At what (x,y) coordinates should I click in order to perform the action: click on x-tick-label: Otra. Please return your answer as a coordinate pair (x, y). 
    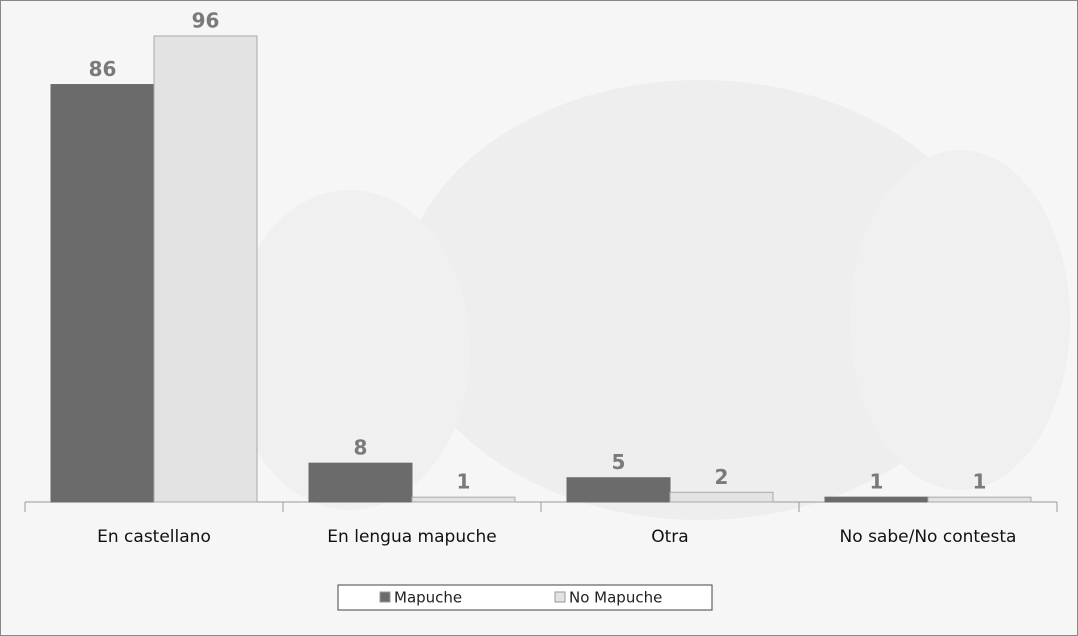
    Looking at the image, I should click on (669, 537).